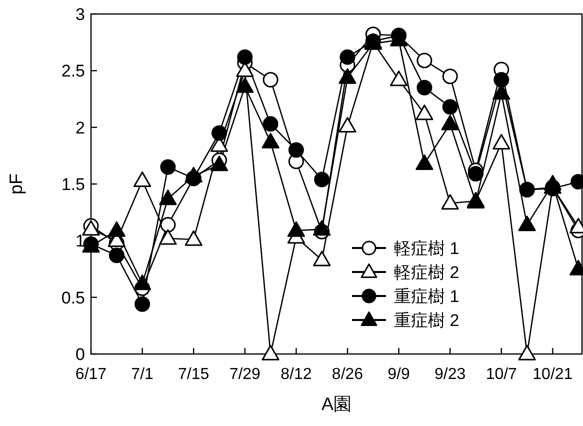  I want to click on x-tick-label: 6/17, so click(91, 374).